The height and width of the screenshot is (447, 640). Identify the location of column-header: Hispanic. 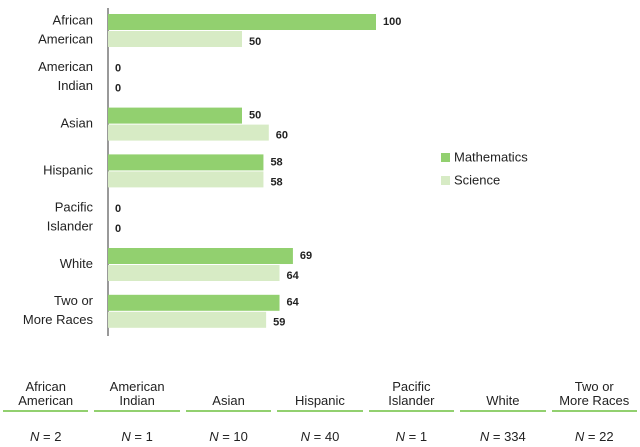
(320, 392).